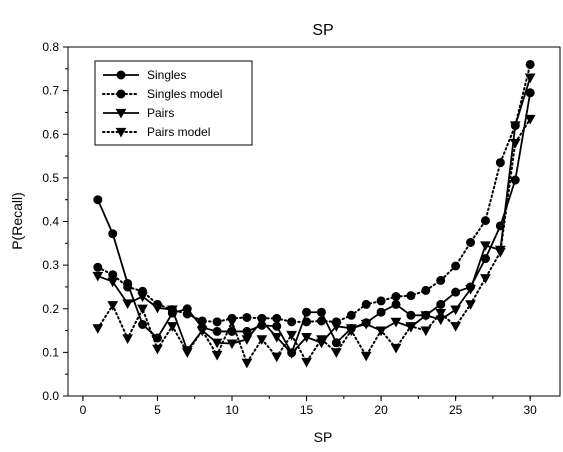 This screenshot has width=563, height=452. I want to click on x-tick-label: 15, so click(307, 410).